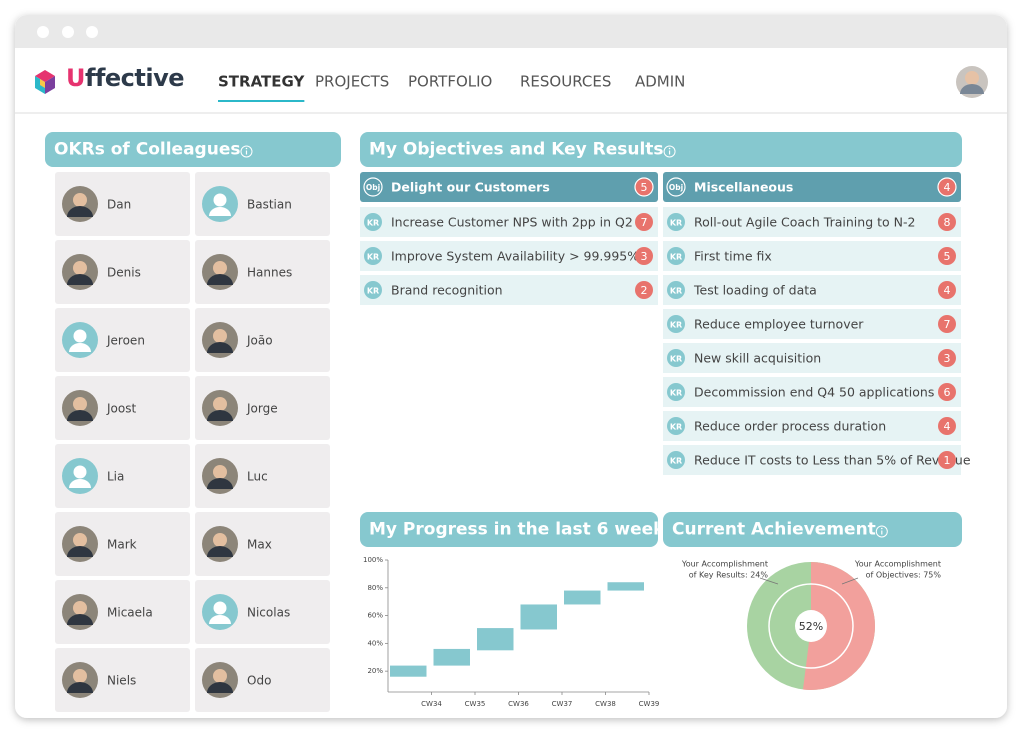 The height and width of the screenshot is (737, 1024). I want to click on x-tick-label: CW35, so click(475, 704).